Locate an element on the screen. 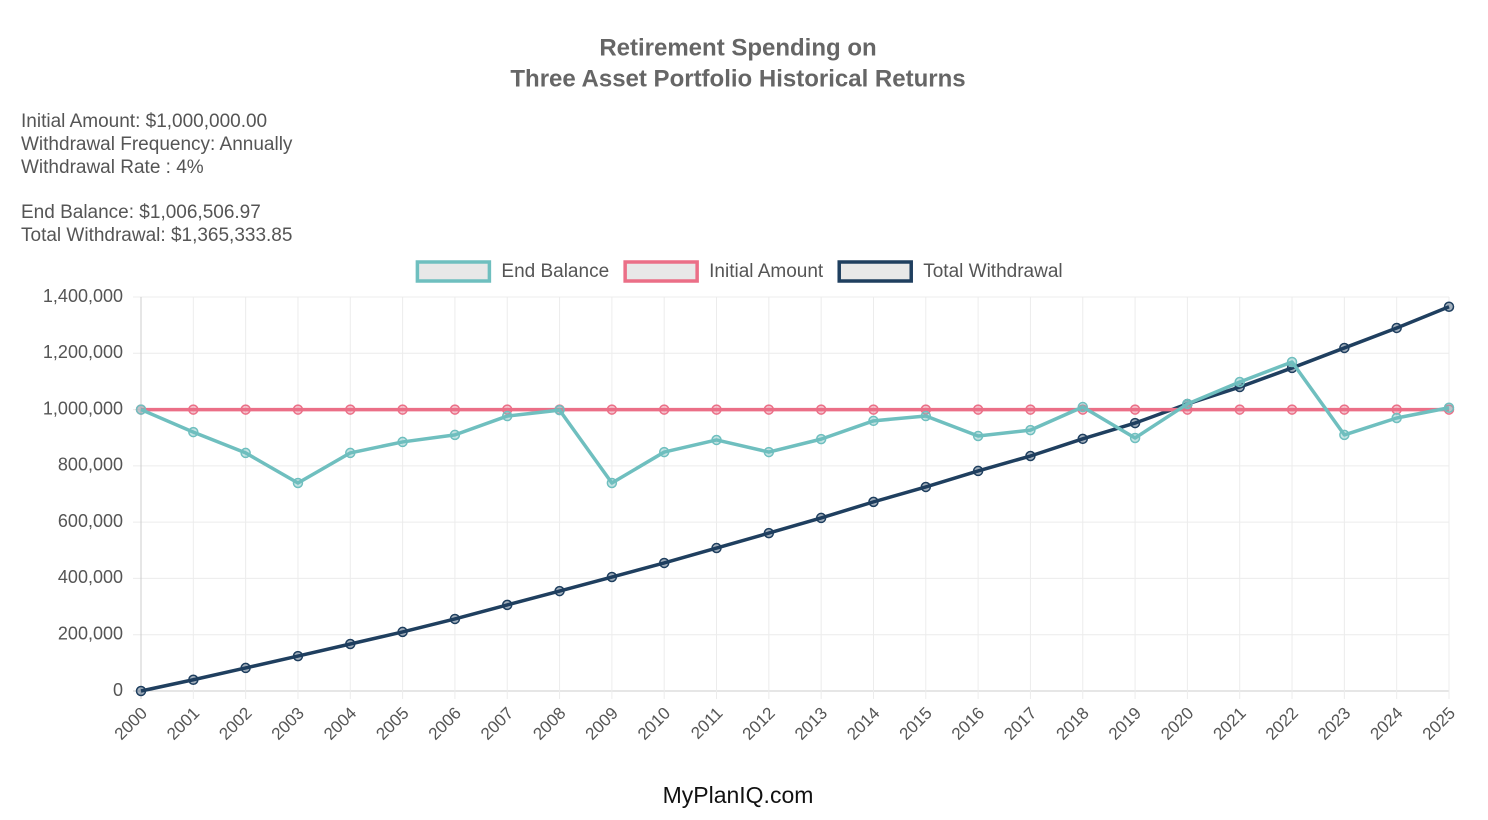  chart-title: Three Asset Portfolio Historical Returns is located at coordinates (737, 78).